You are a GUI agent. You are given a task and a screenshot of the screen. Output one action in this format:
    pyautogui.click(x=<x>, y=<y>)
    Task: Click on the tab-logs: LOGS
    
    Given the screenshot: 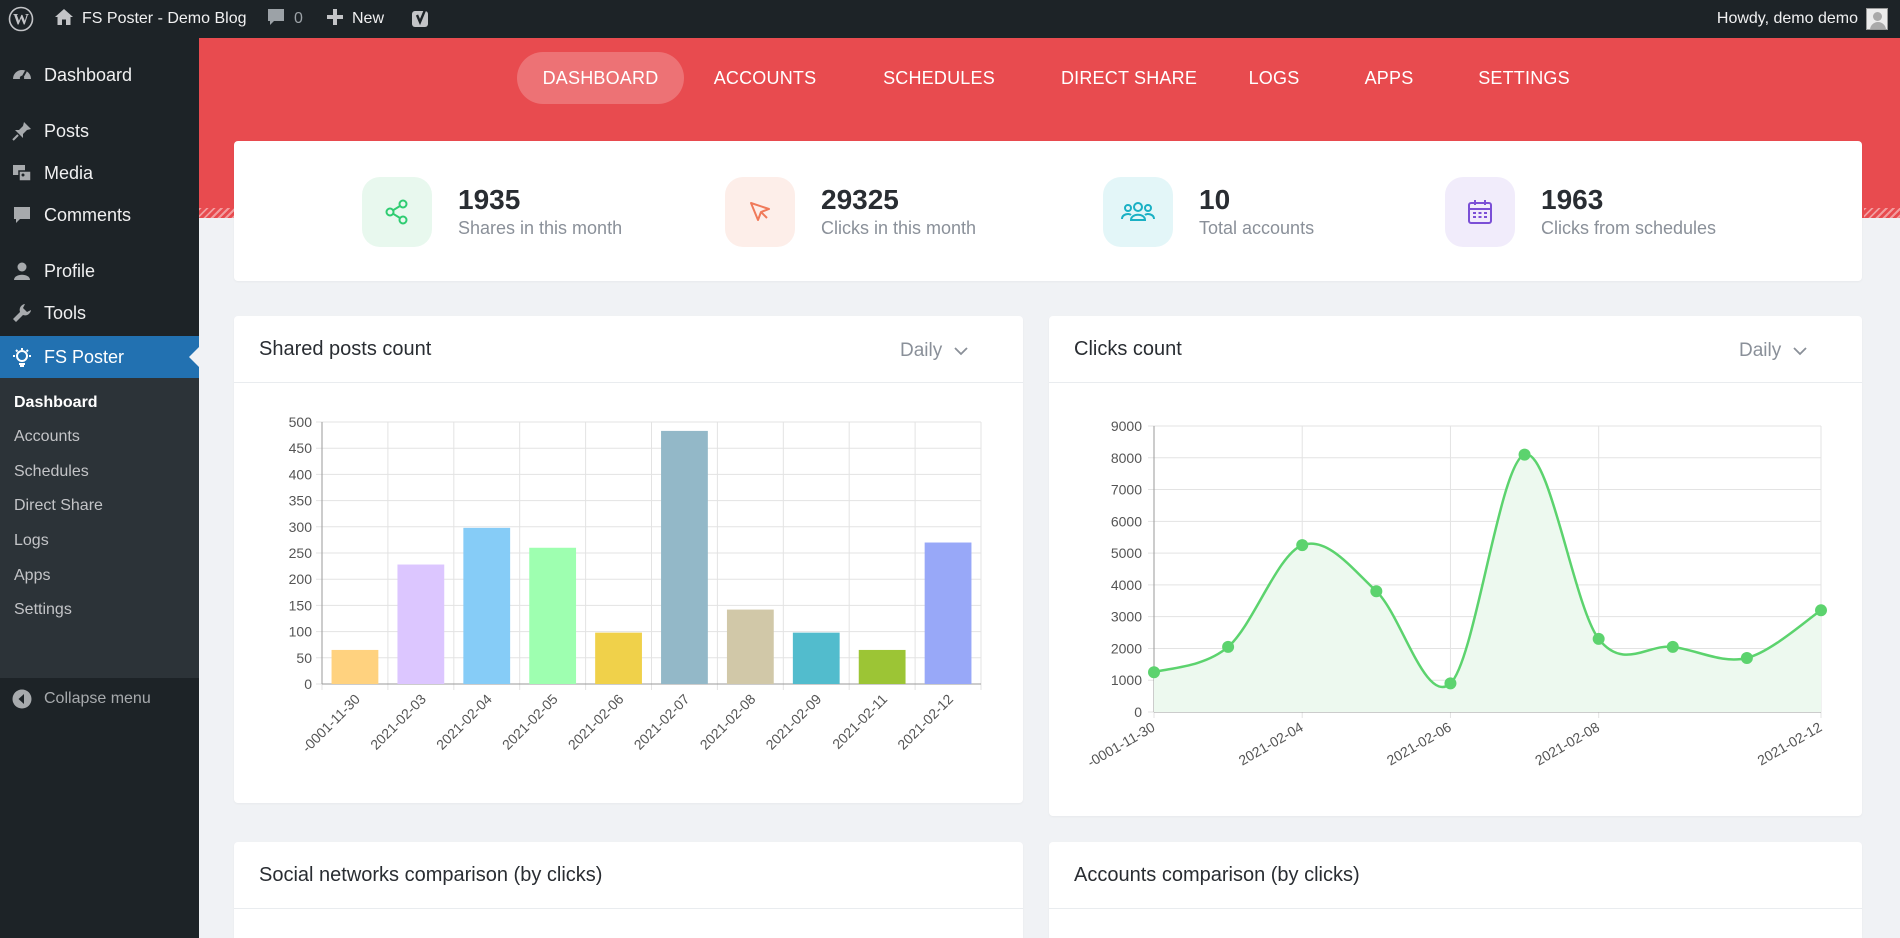 What is the action you would take?
    pyautogui.click(x=1274, y=77)
    